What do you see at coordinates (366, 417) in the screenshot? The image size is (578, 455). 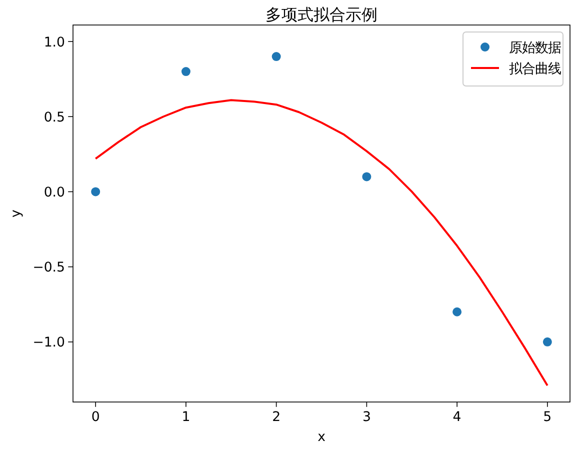 I see `x-tick-label: 3` at bounding box center [366, 417].